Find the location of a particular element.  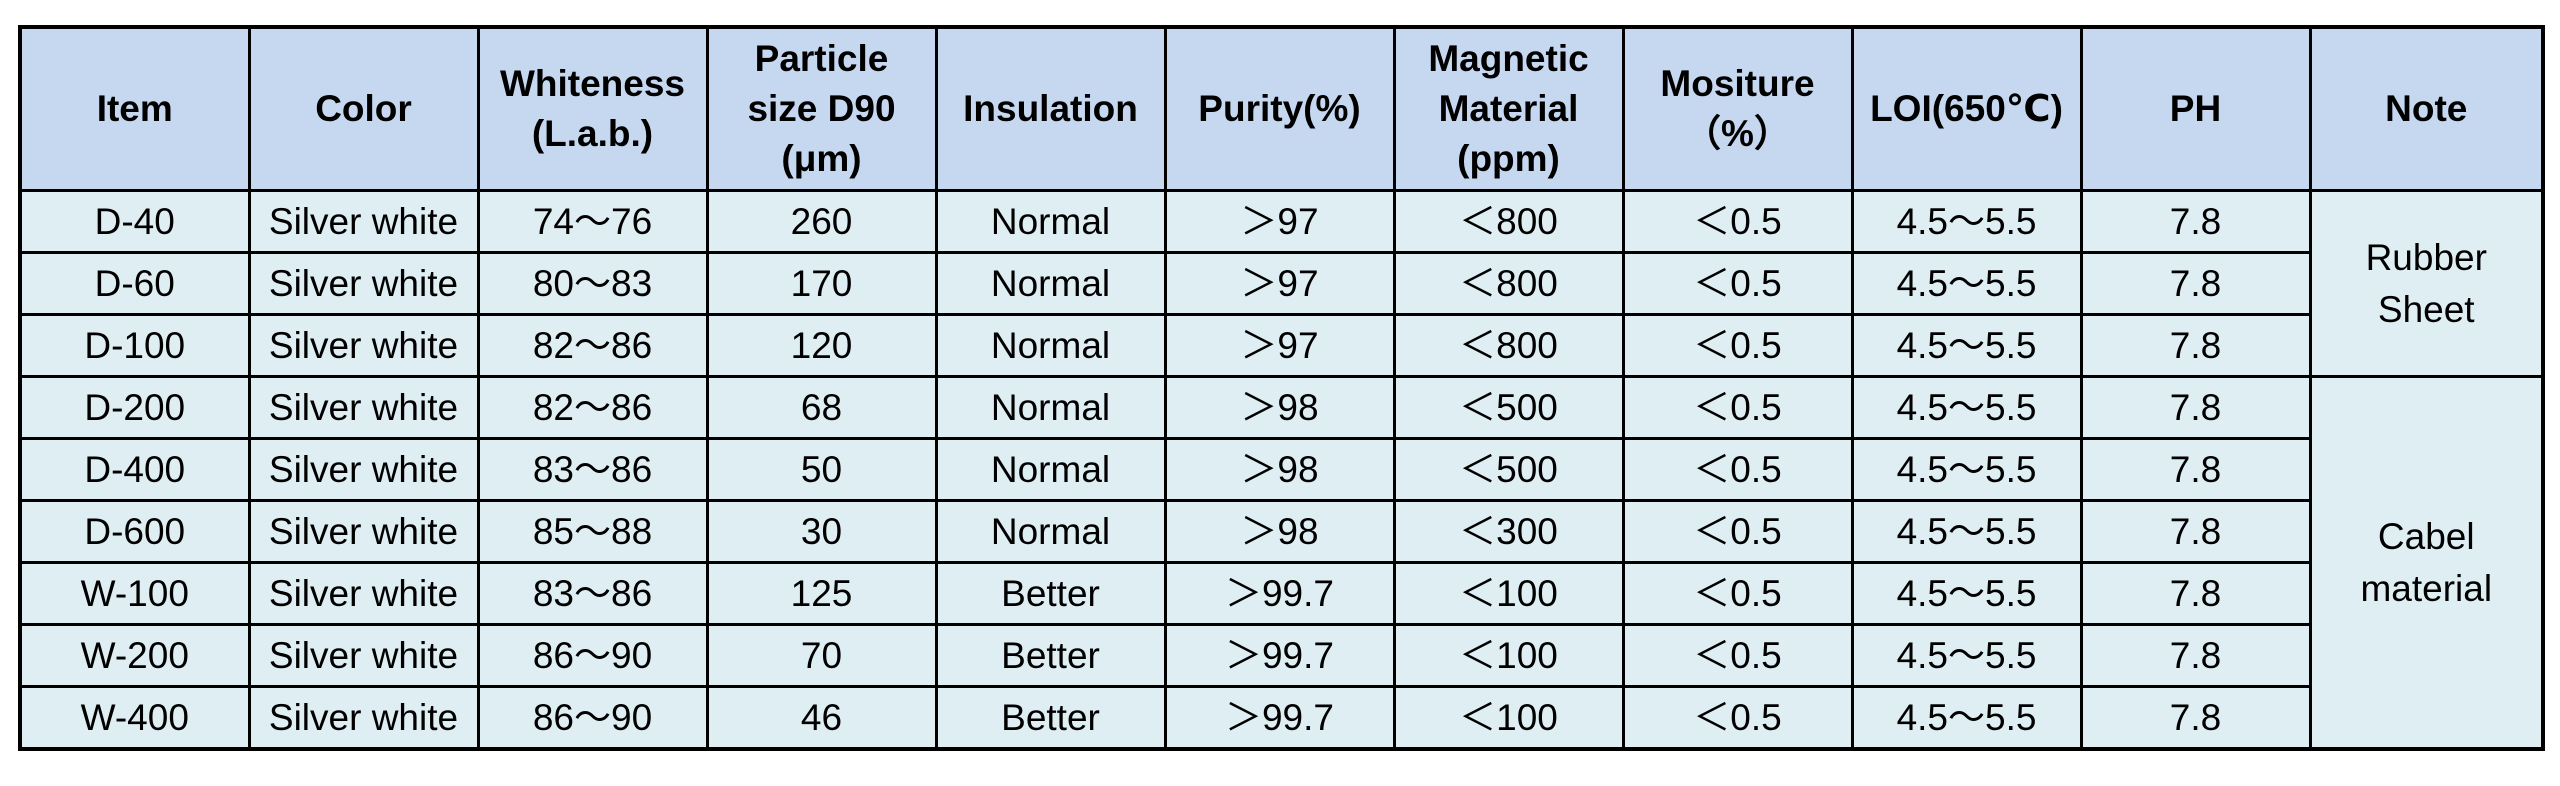

column-header-note: Note is located at coordinates (2426, 108).